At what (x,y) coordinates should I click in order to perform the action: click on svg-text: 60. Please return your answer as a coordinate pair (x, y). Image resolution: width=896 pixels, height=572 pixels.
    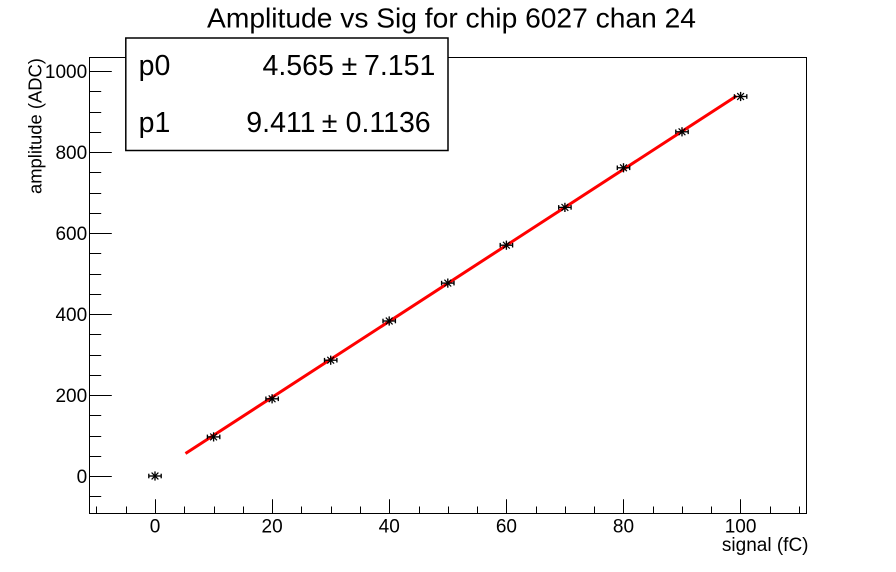
    Looking at the image, I should click on (506, 527).